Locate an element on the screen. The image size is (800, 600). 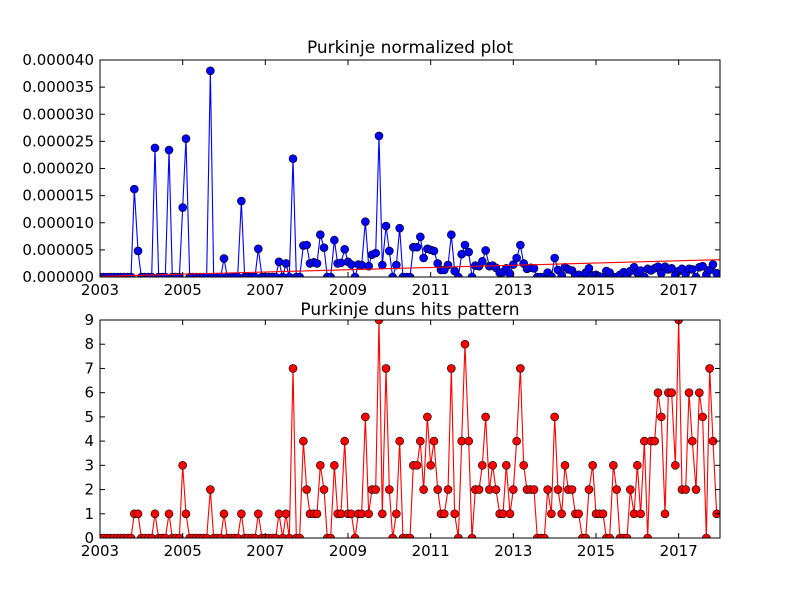
bottom-y-tick-label: 4 is located at coordinates (89, 441).